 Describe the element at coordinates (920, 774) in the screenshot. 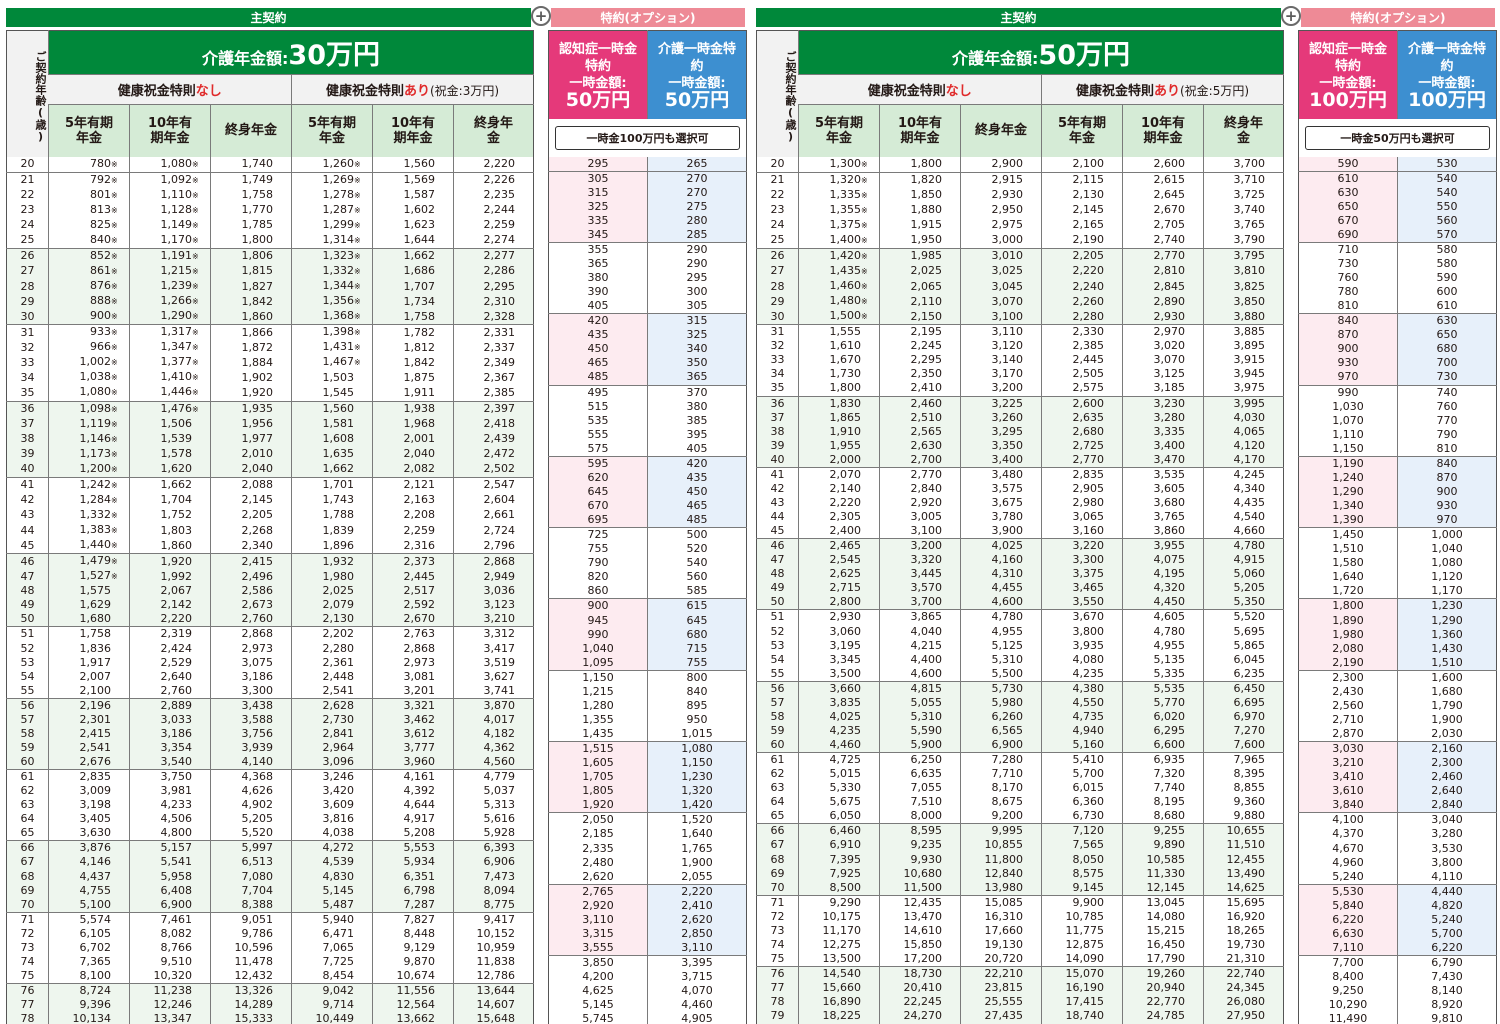

I see `value-cell: 6,635` at that location.